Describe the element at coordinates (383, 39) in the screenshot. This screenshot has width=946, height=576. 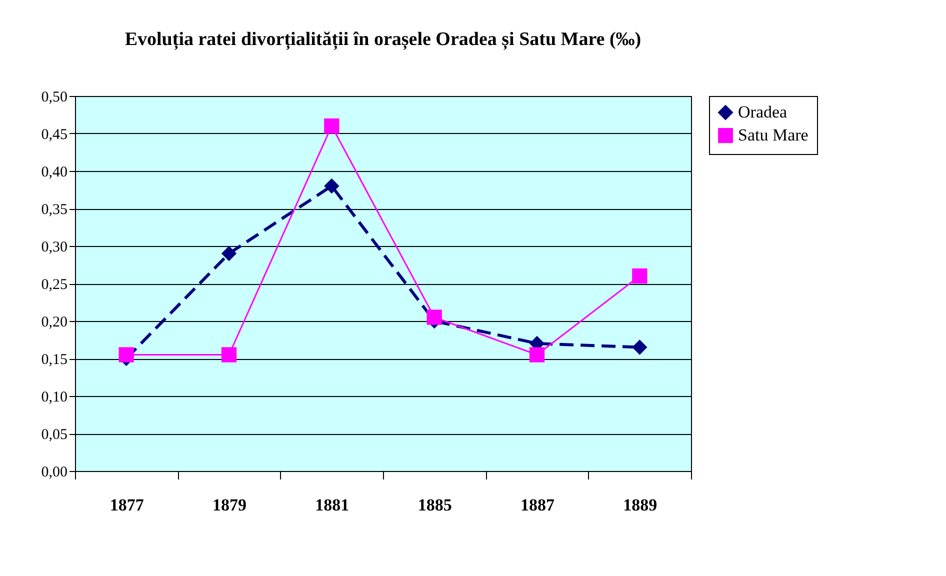
I see `chart-title: Evoluția ratei divorțialității în orașele Oradea și Satu Mare (‰)` at that location.